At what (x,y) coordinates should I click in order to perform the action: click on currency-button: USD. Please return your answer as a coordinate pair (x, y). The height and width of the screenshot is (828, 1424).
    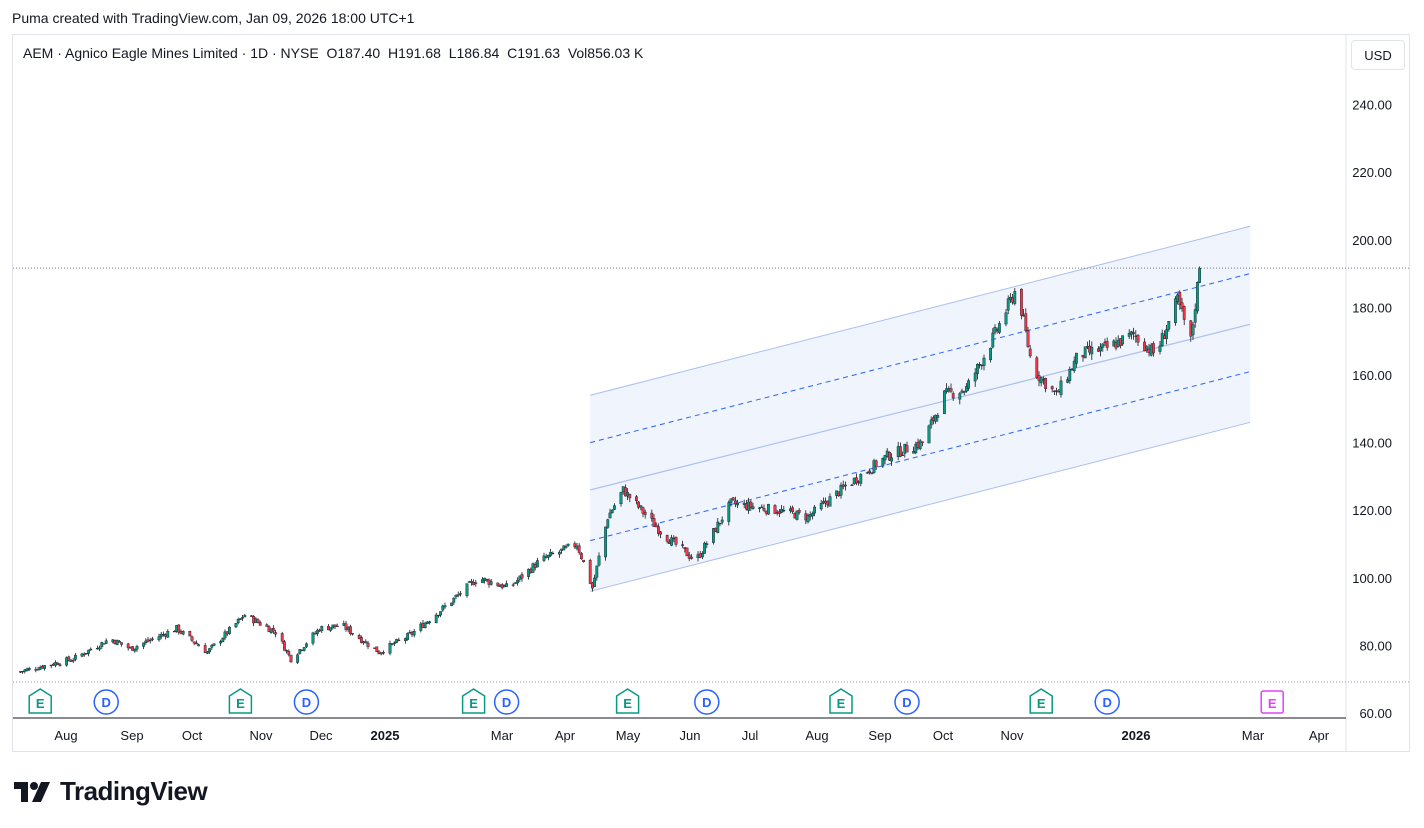
    Looking at the image, I should click on (1378, 55).